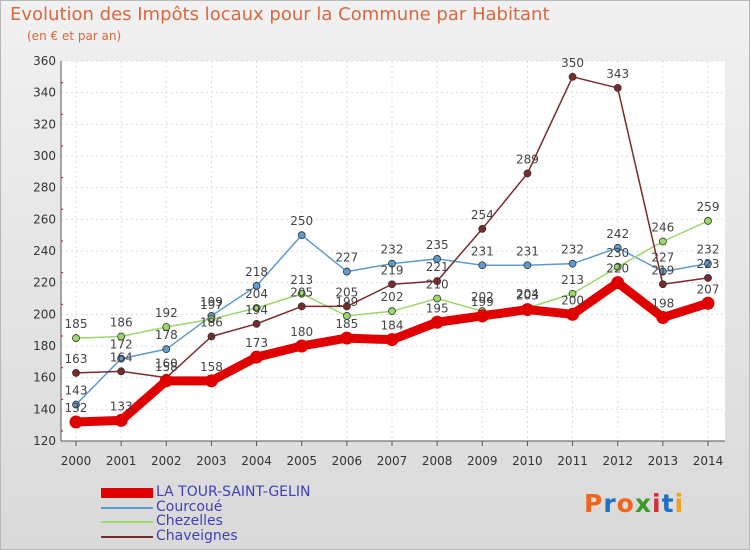  Describe the element at coordinates (708, 207) in the screenshot. I see `data-label: 259` at that location.